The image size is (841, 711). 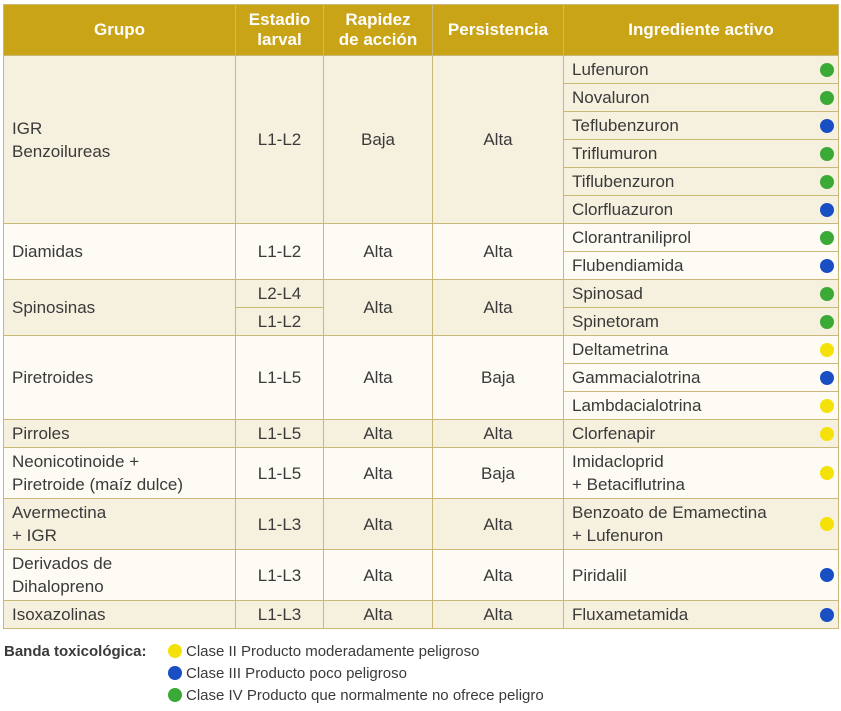 I want to click on ingredient-cell: Tiflubenzuron, so click(x=701, y=181).